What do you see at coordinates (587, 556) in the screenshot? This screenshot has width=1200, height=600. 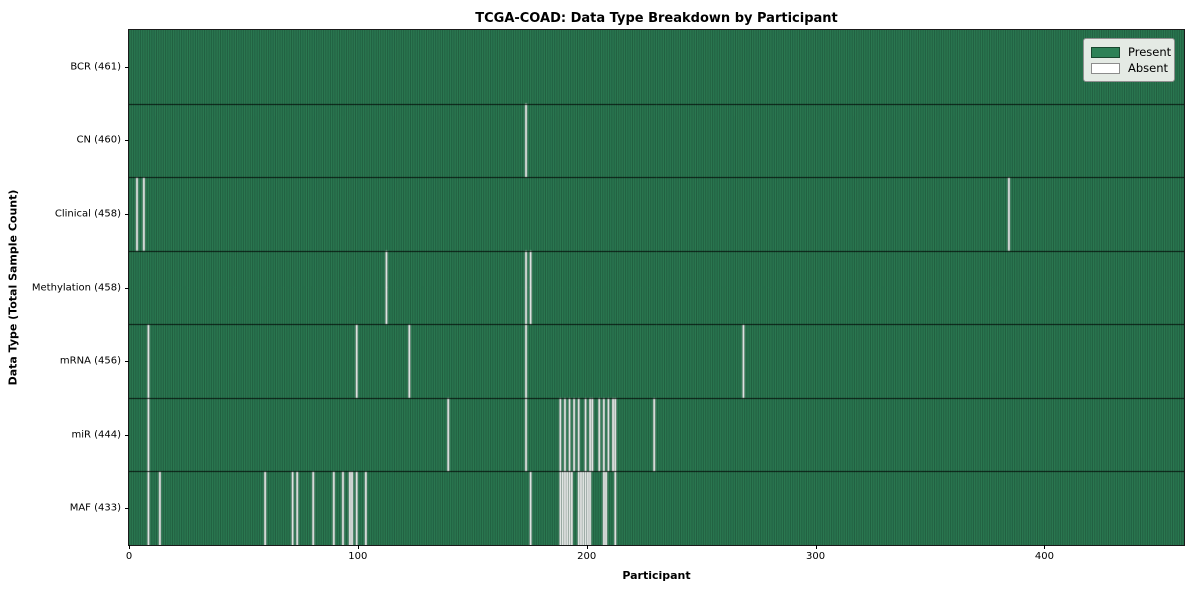 I see `x-tick-label-200: 200` at bounding box center [587, 556].